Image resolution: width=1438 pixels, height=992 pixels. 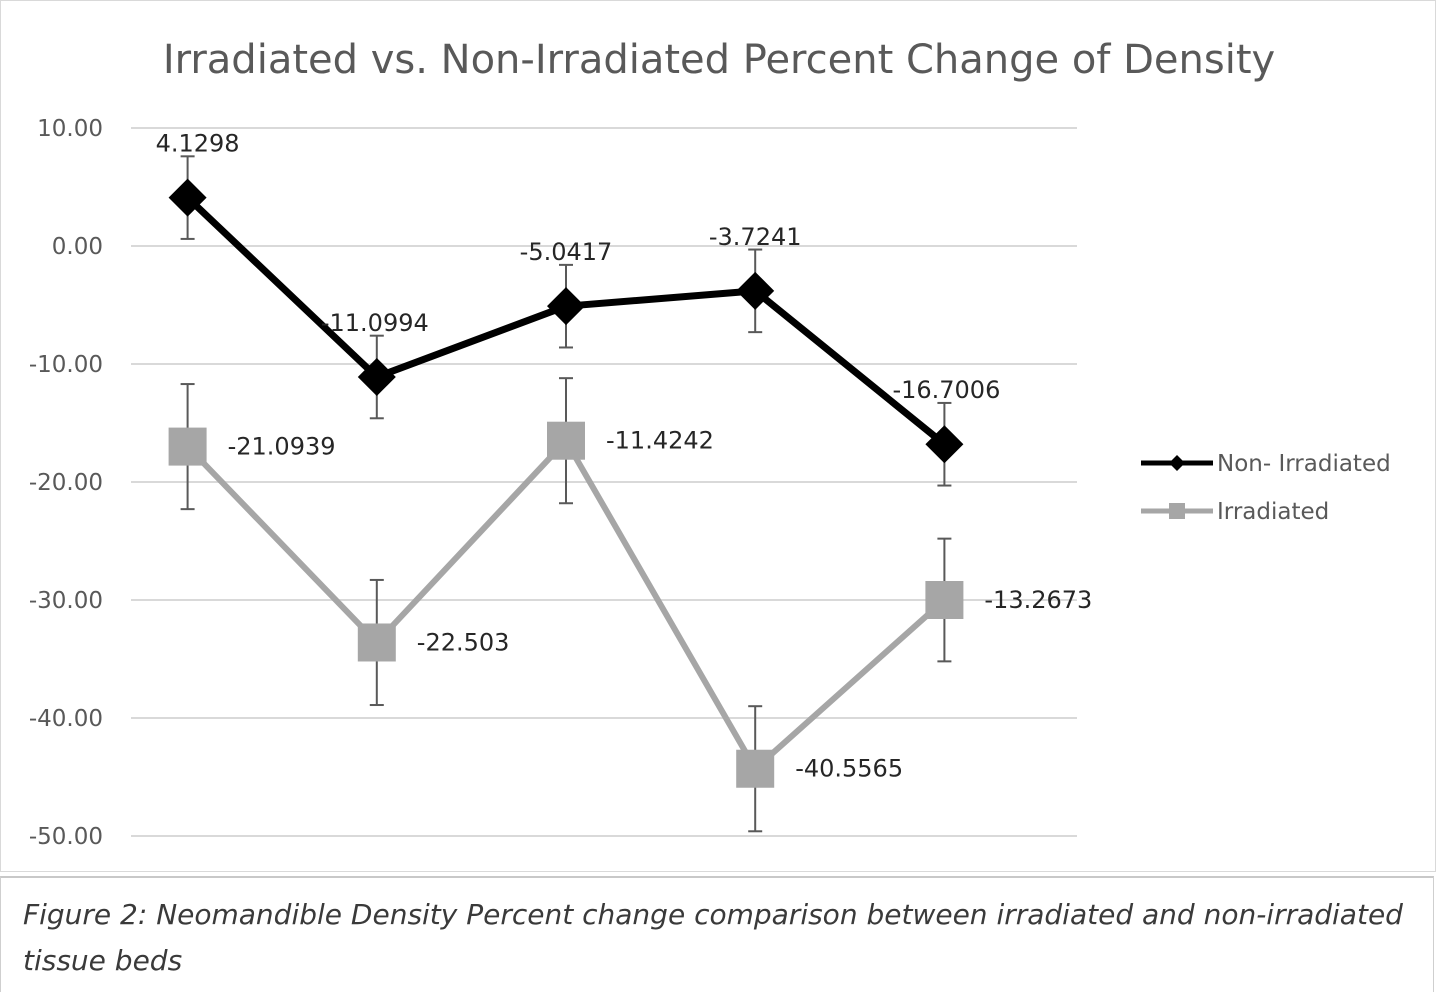 I want to click on y-axis-ticks: 10.00 0.00 -10.00 -20.00 -30.00 -40.00 -50.00, so click(x=66, y=483).